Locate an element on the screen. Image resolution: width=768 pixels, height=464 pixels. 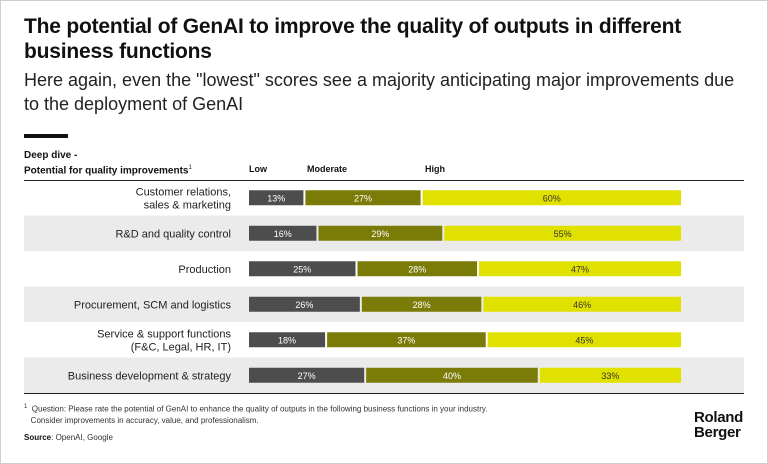
data-label: 37% is located at coordinates (406, 340).